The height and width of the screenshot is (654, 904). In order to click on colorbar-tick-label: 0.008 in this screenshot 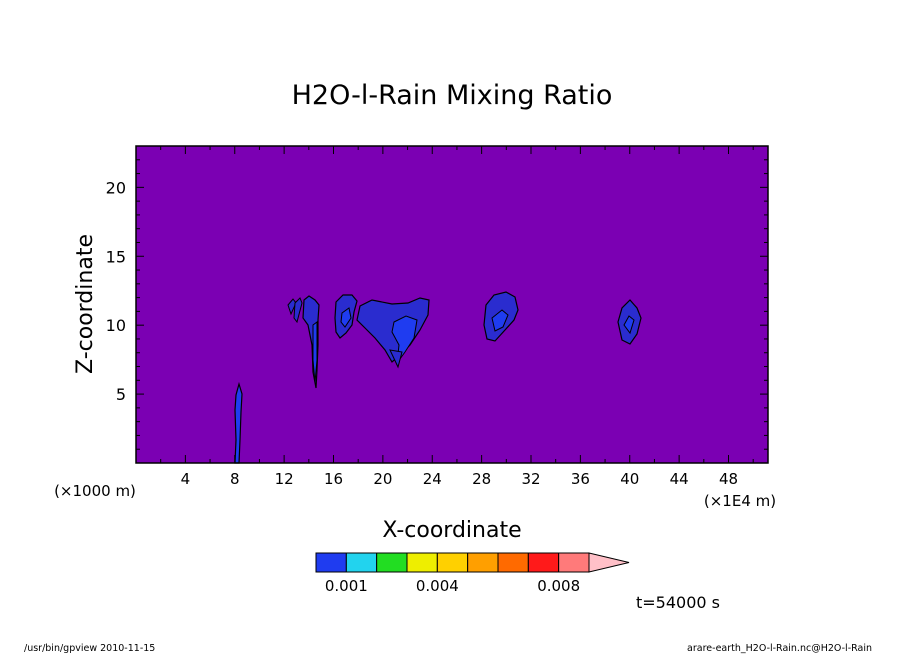, I will do `click(558, 586)`.